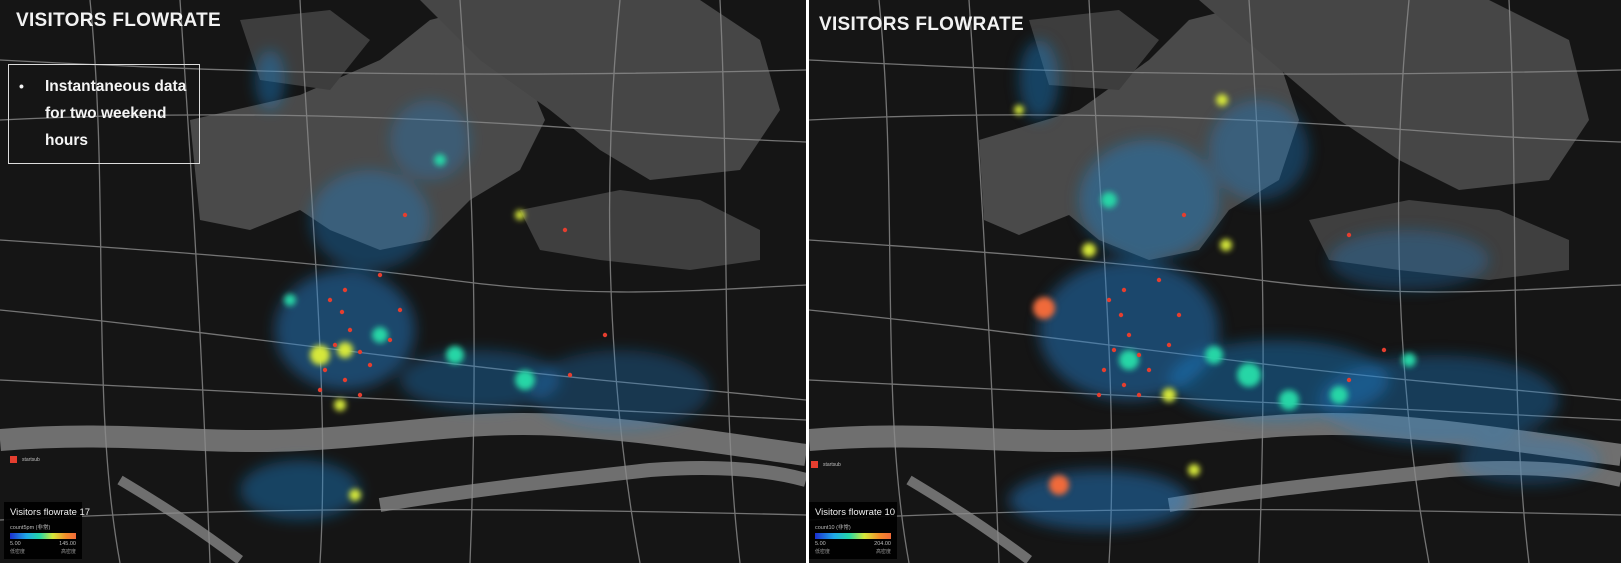 This screenshot has width=1621, height=563. Describe the element at coordinates (855, 512) in the screenshot. I see `legend-title: Visitors flowrate 10` at that location.